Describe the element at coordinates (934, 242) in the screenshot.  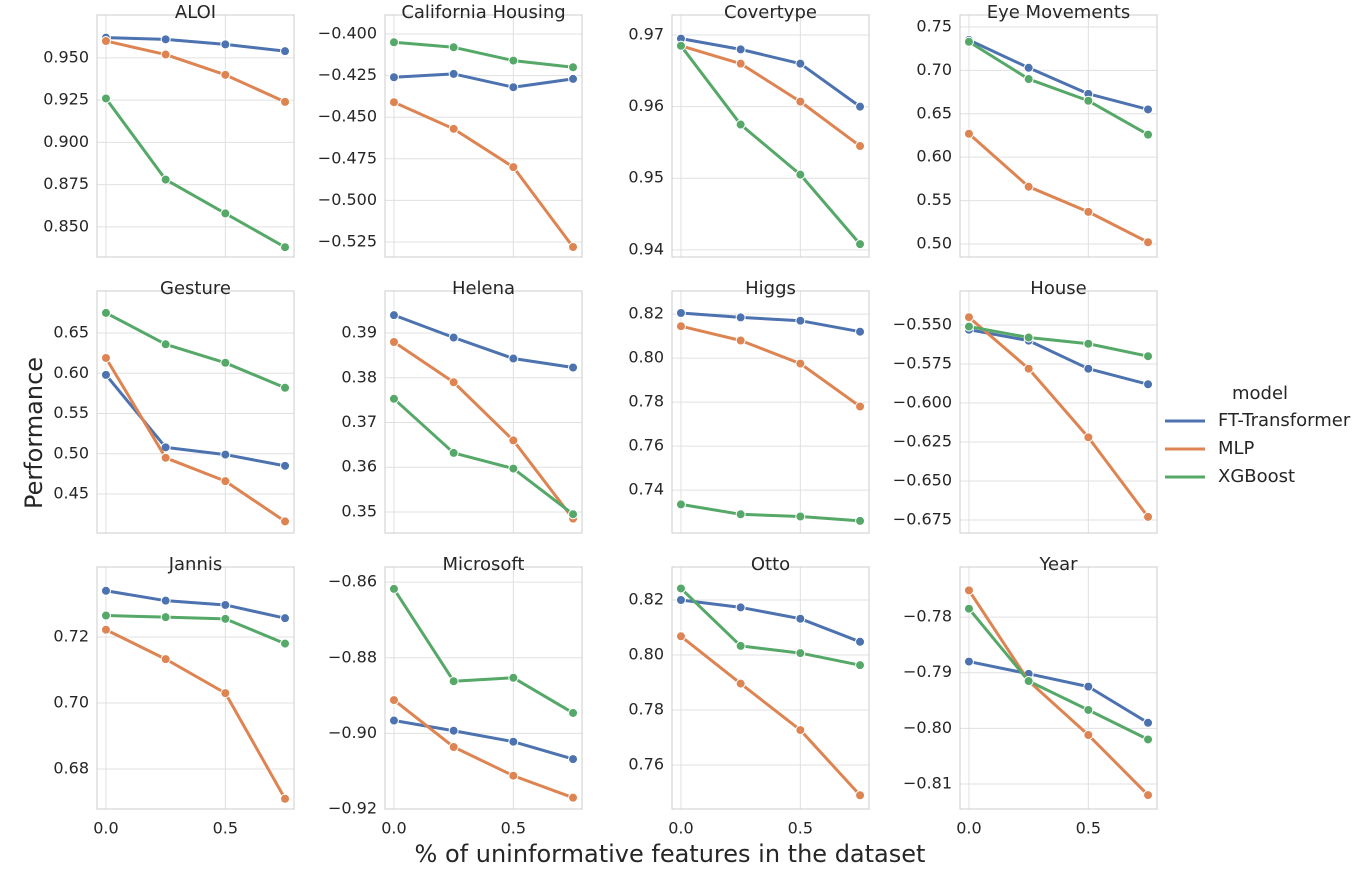
I see `y-tick-label: 0.50` at that location.